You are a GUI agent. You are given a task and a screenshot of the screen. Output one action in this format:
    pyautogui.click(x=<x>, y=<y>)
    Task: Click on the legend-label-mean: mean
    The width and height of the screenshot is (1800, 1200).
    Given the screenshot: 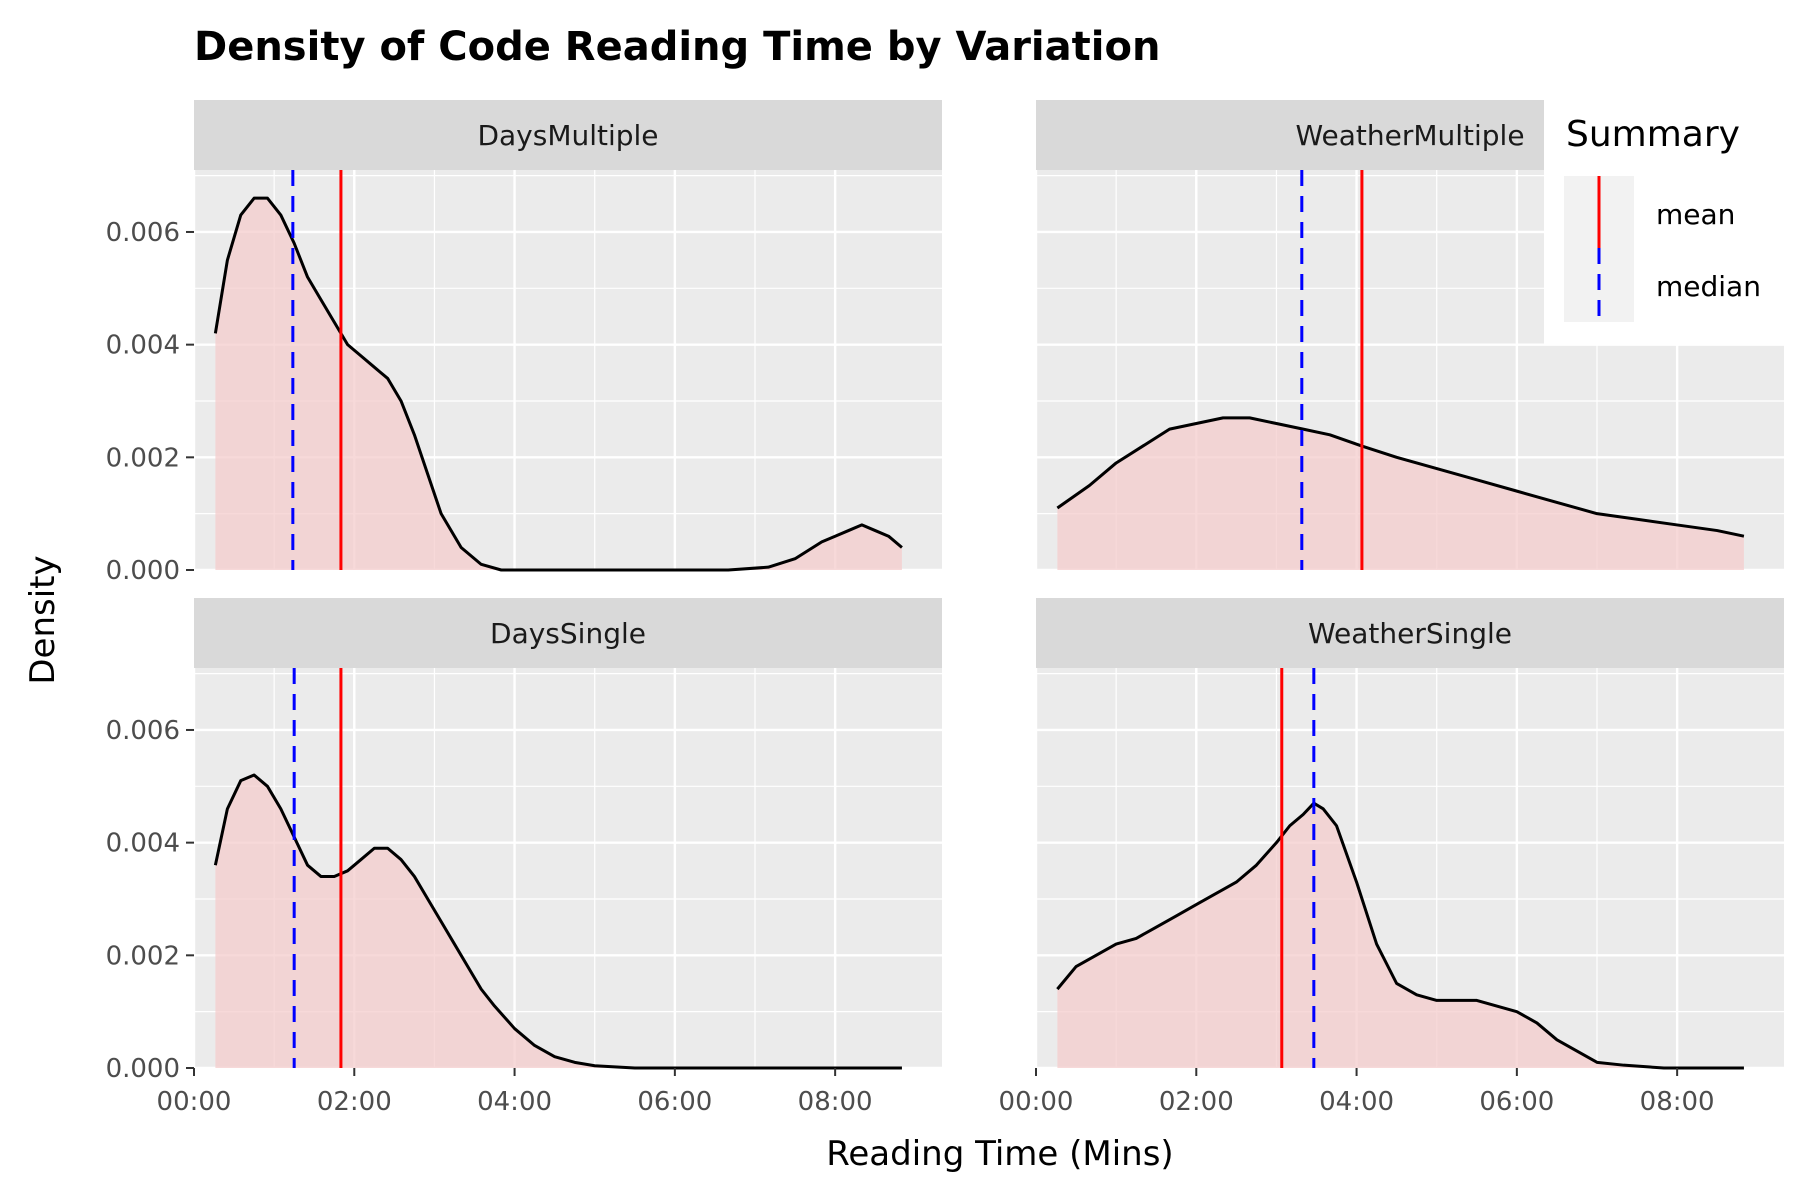 What is the action you would take?
    pyautogui.click(x=1695, y=214)
    